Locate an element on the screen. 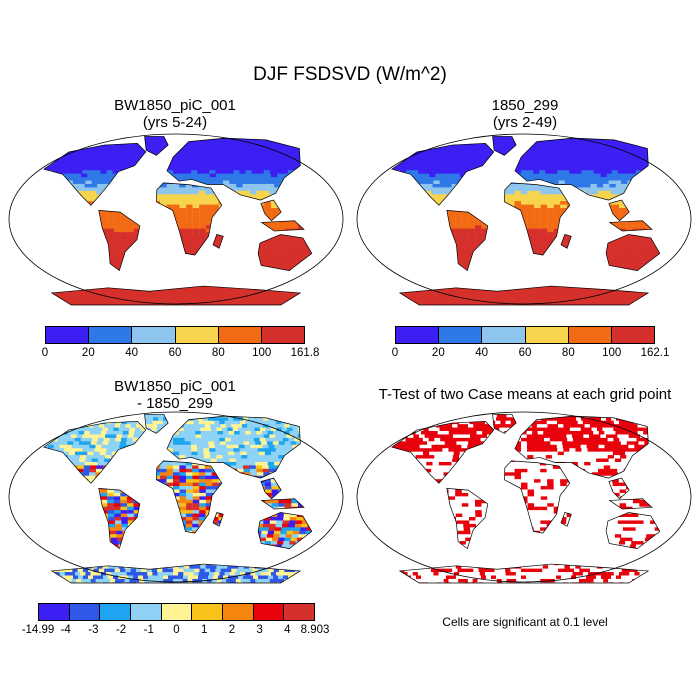 The width and height of the screenshot is (700, 700). colorbar-difference-tick-label: -2 is located at coordinates (121, 630).